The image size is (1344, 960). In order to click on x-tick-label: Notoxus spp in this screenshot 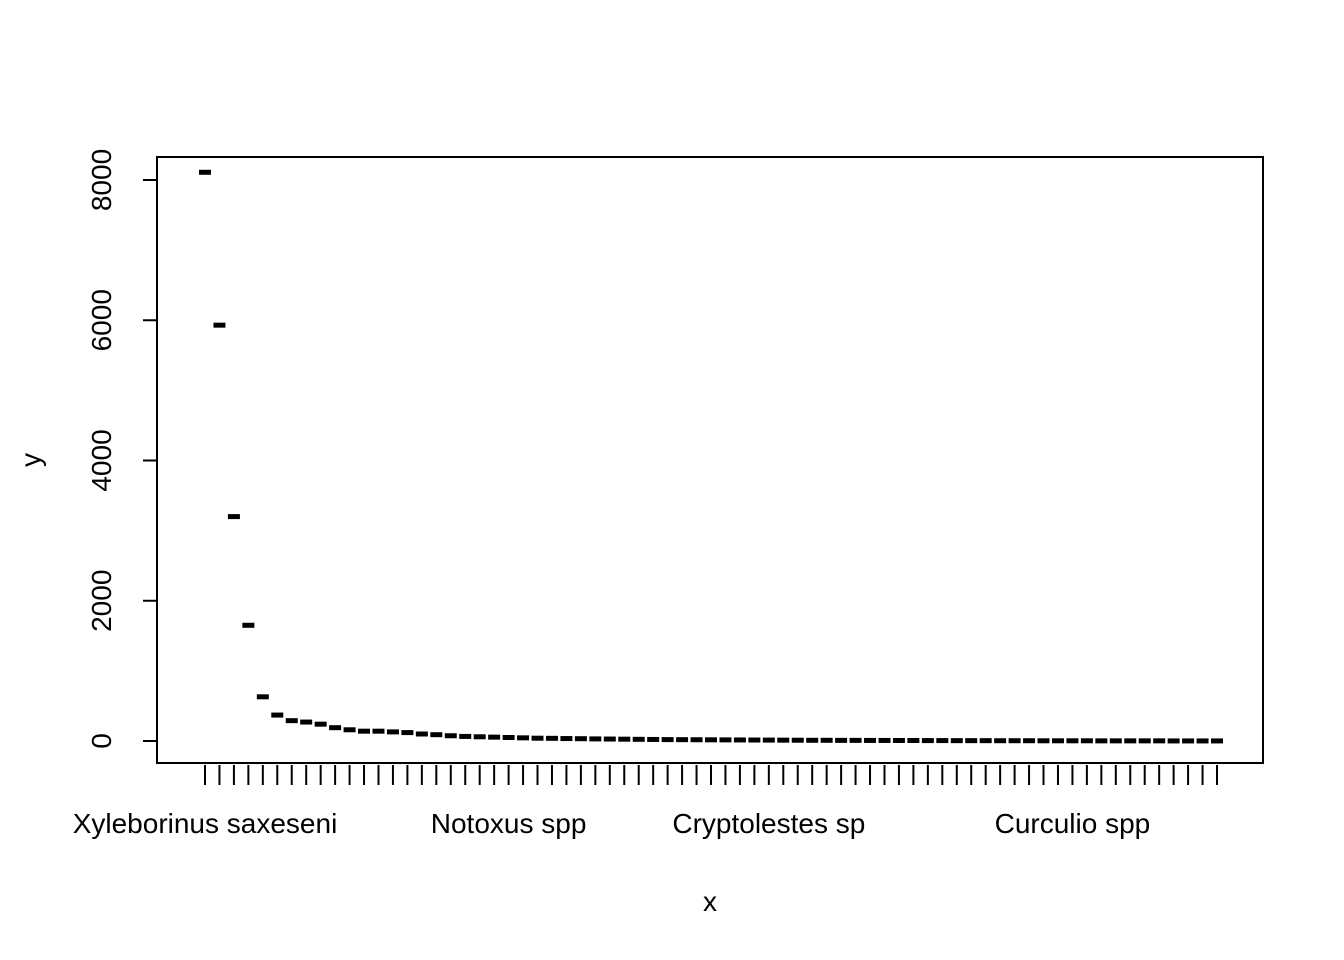, I will do `click(509, 823)`.